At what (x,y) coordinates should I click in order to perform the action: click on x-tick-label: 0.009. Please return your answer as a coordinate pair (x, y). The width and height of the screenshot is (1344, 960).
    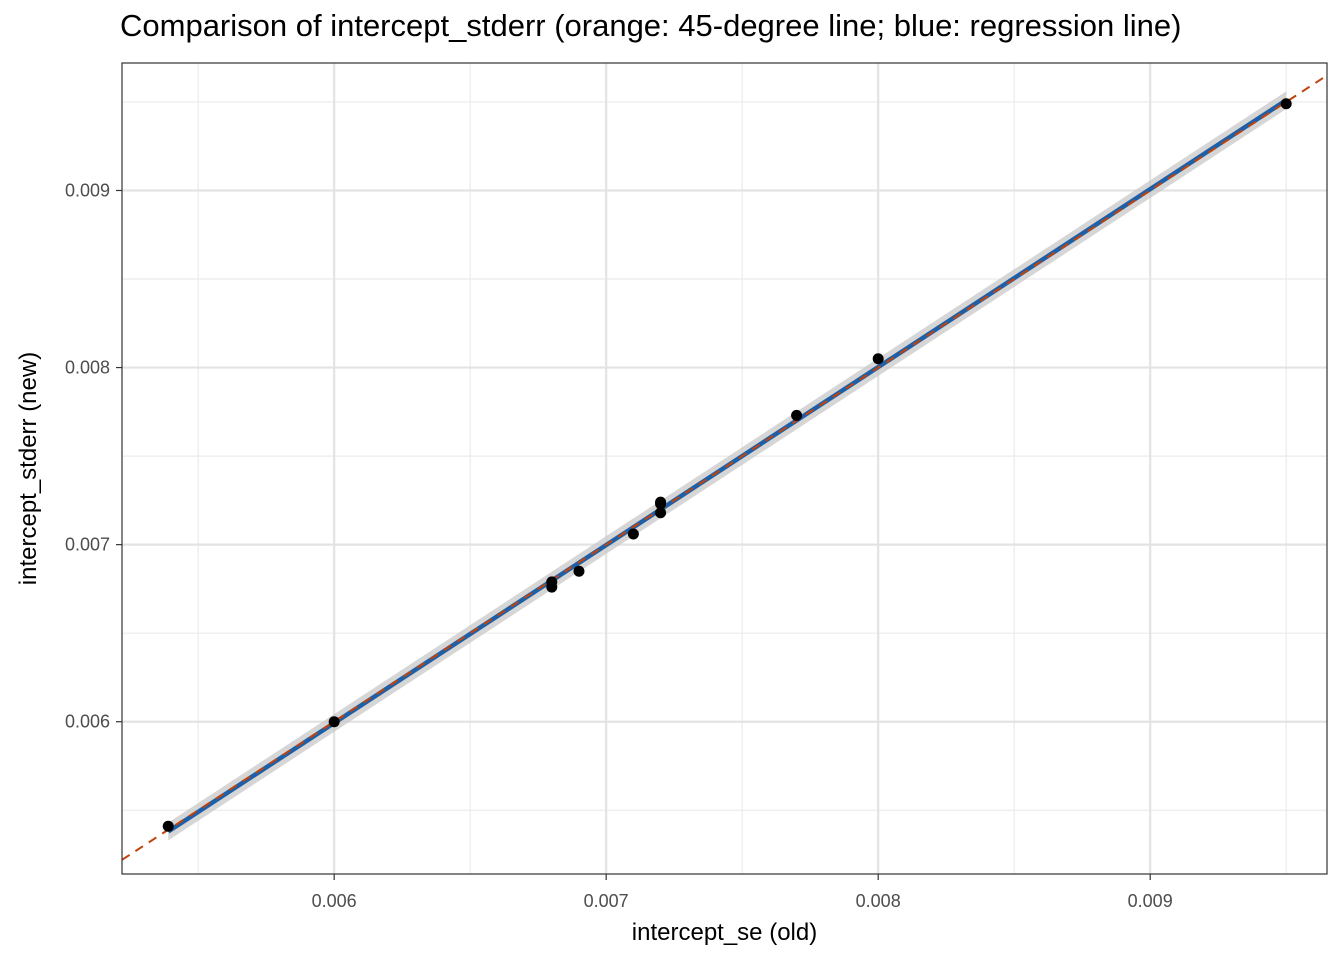
    Looking at the image, I should click on (1150, 901).